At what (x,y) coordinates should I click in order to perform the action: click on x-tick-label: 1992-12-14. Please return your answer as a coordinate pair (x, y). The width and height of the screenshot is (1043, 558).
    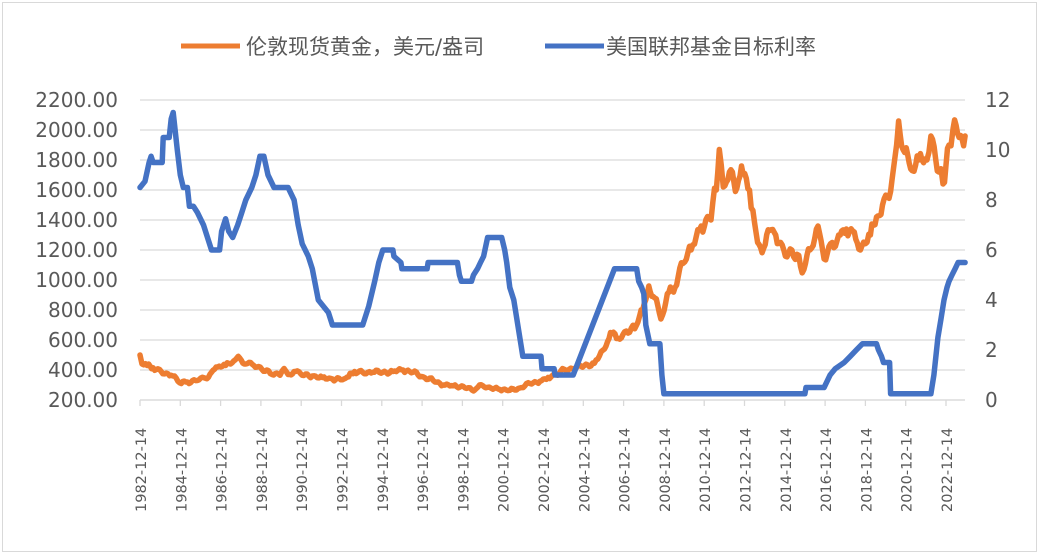
    Looking at the image, I should click on (344, 470).